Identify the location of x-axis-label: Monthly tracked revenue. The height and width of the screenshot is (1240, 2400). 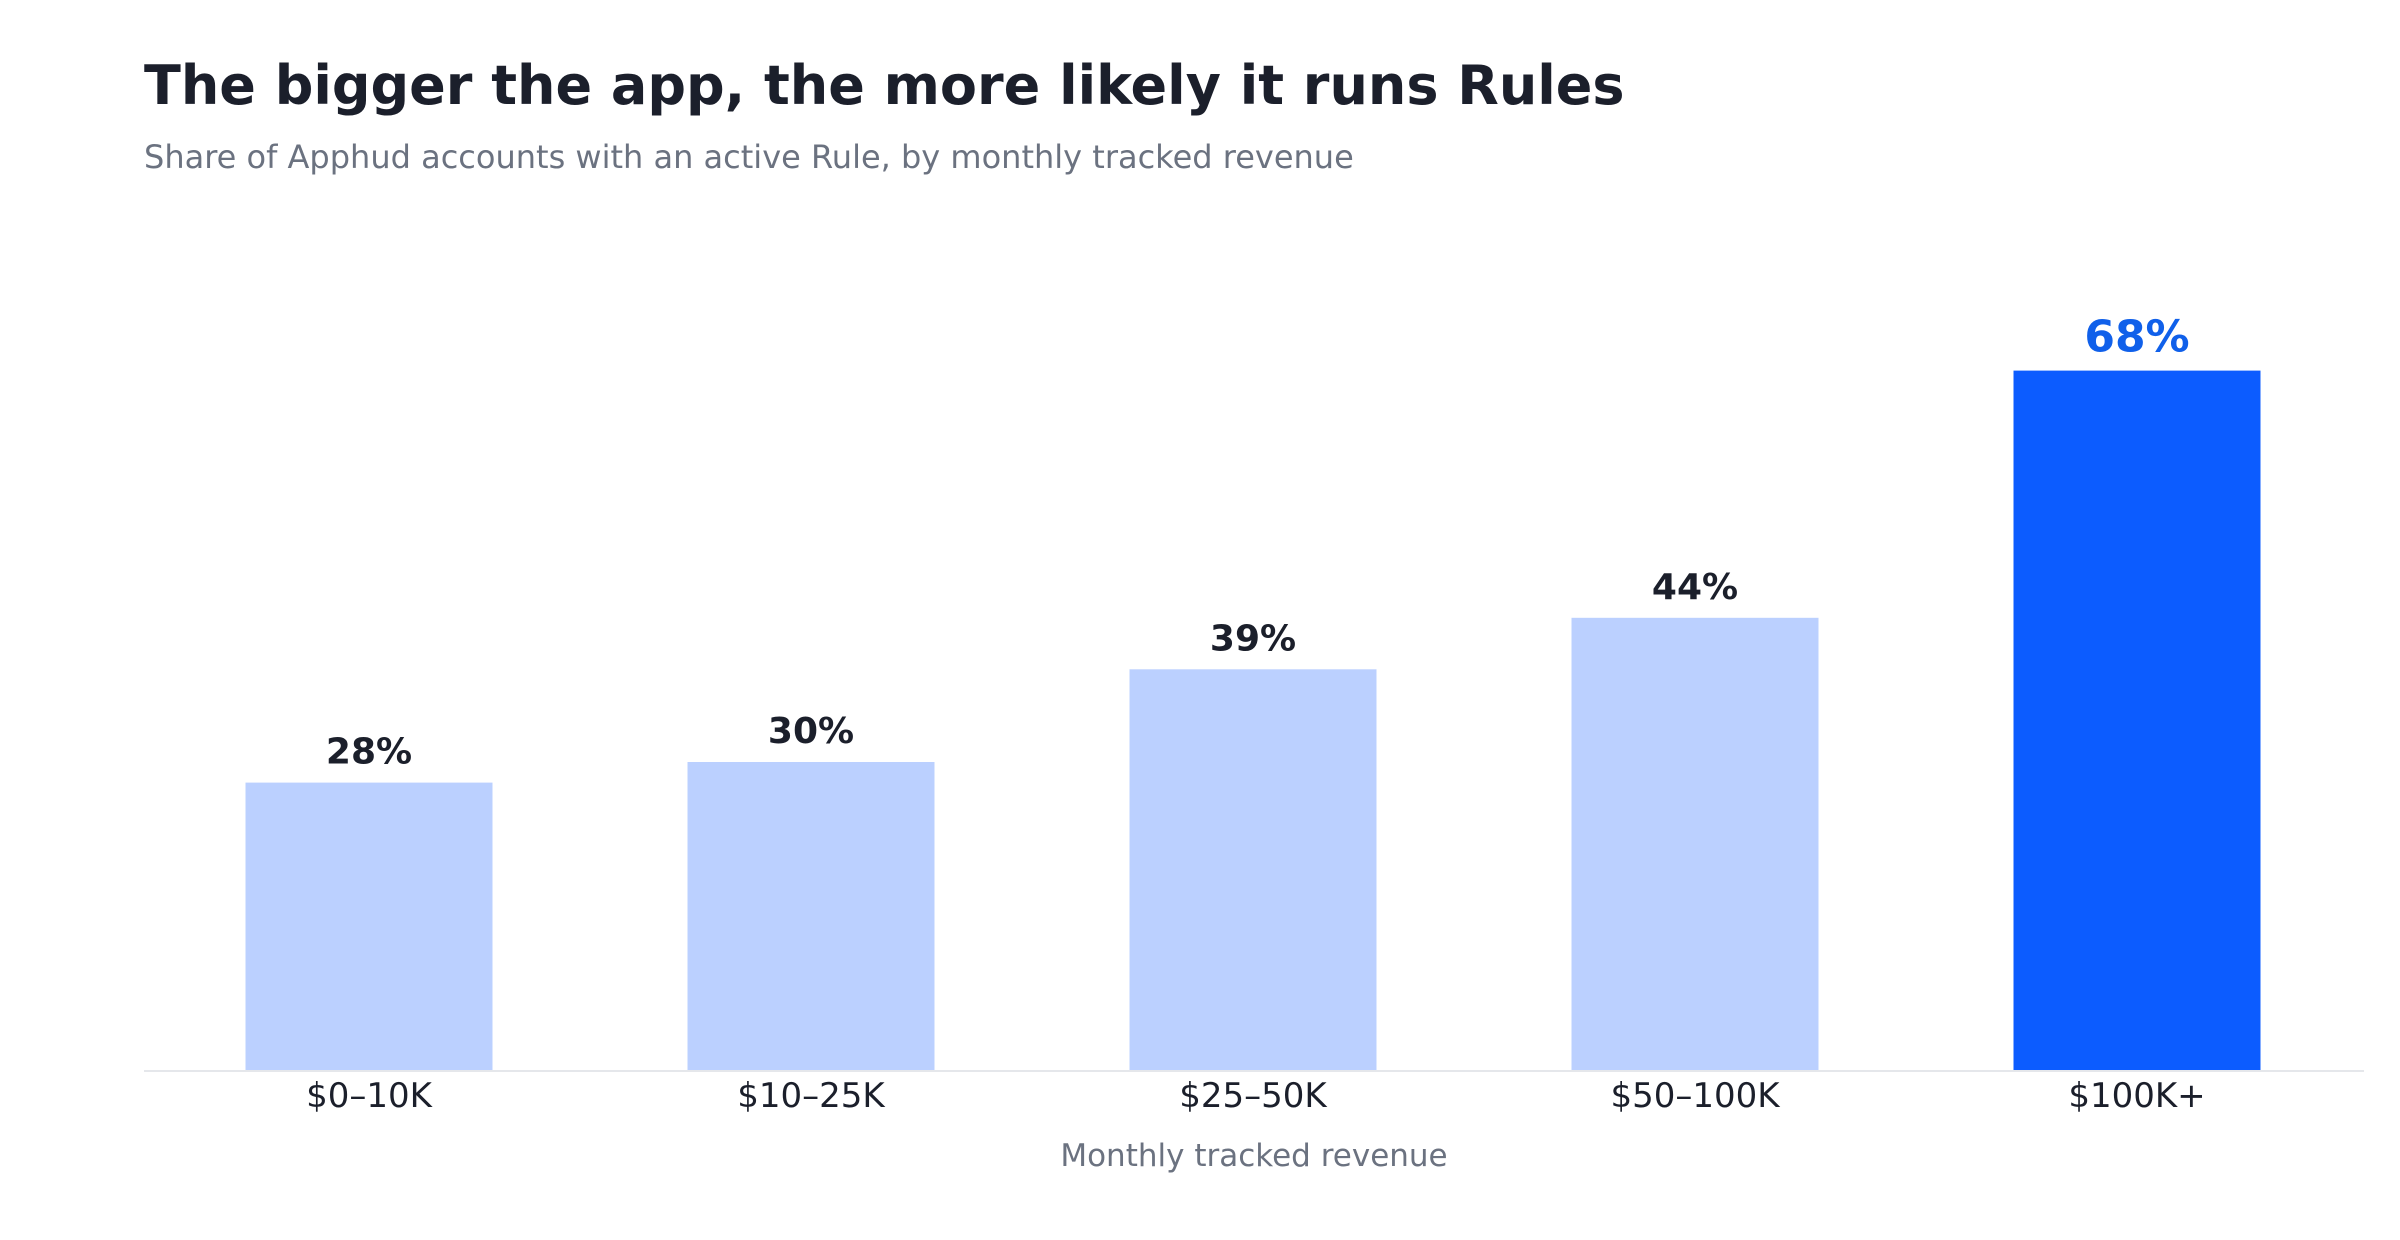
(1253, 1156).